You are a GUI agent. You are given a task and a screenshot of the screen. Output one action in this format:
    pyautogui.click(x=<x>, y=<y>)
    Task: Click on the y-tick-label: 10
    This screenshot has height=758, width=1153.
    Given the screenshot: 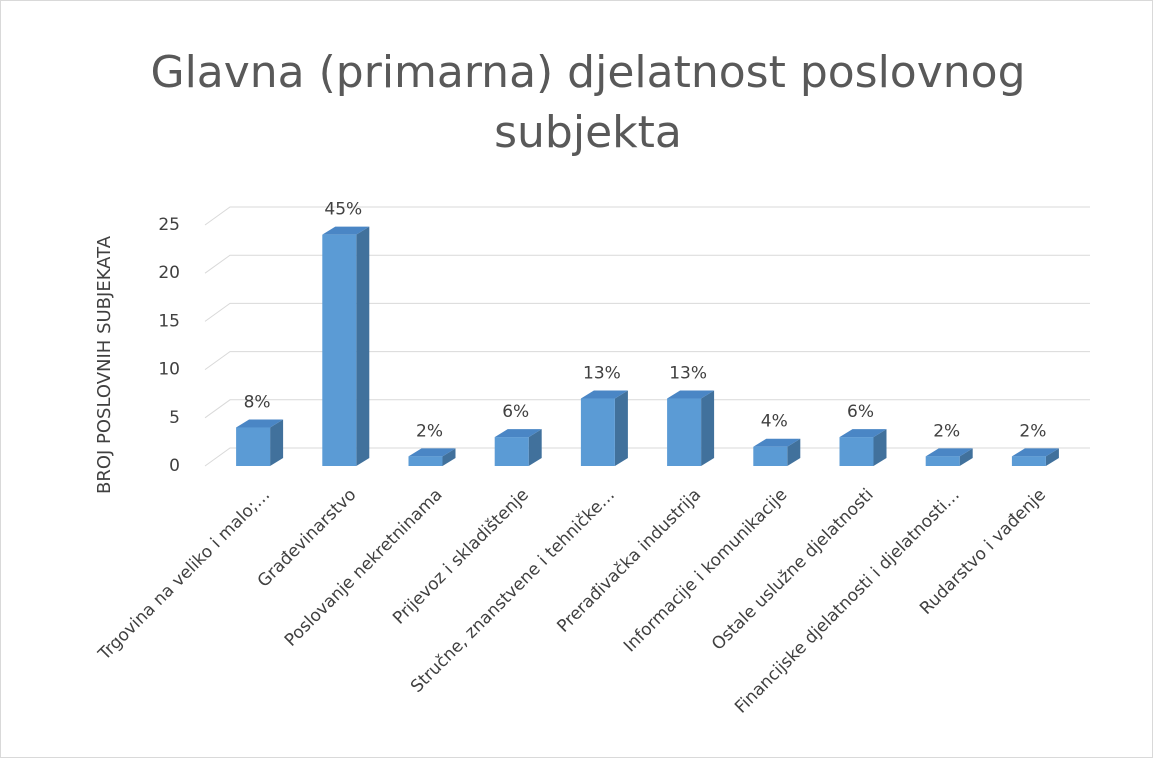 What is the action you would take?
    pyautogui.click(x=169, y=370)
    